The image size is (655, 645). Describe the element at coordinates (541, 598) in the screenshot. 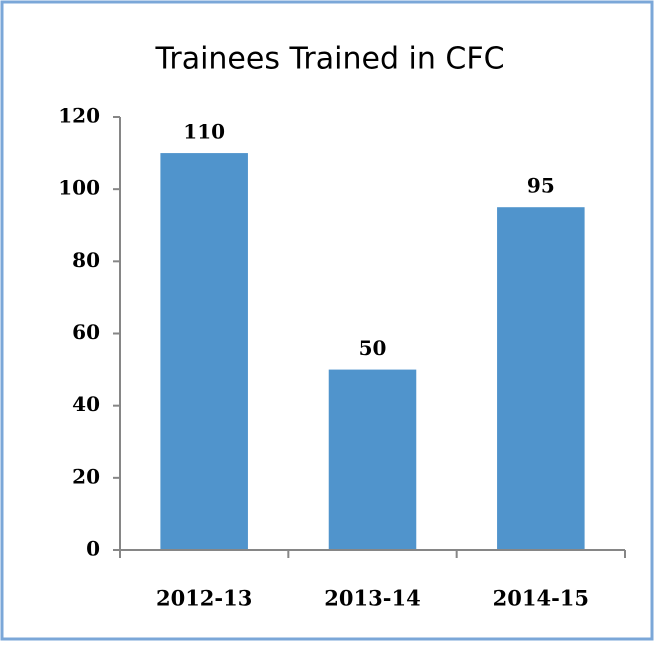

I see `x-tick-label: 2014-15` at that location.